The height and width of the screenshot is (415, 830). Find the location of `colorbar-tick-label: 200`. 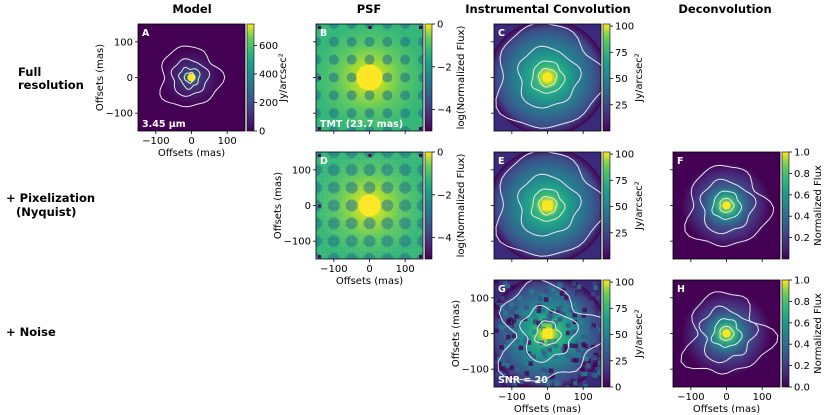

colorbar-tick-label: 200 is located at coordinates (268, 103).